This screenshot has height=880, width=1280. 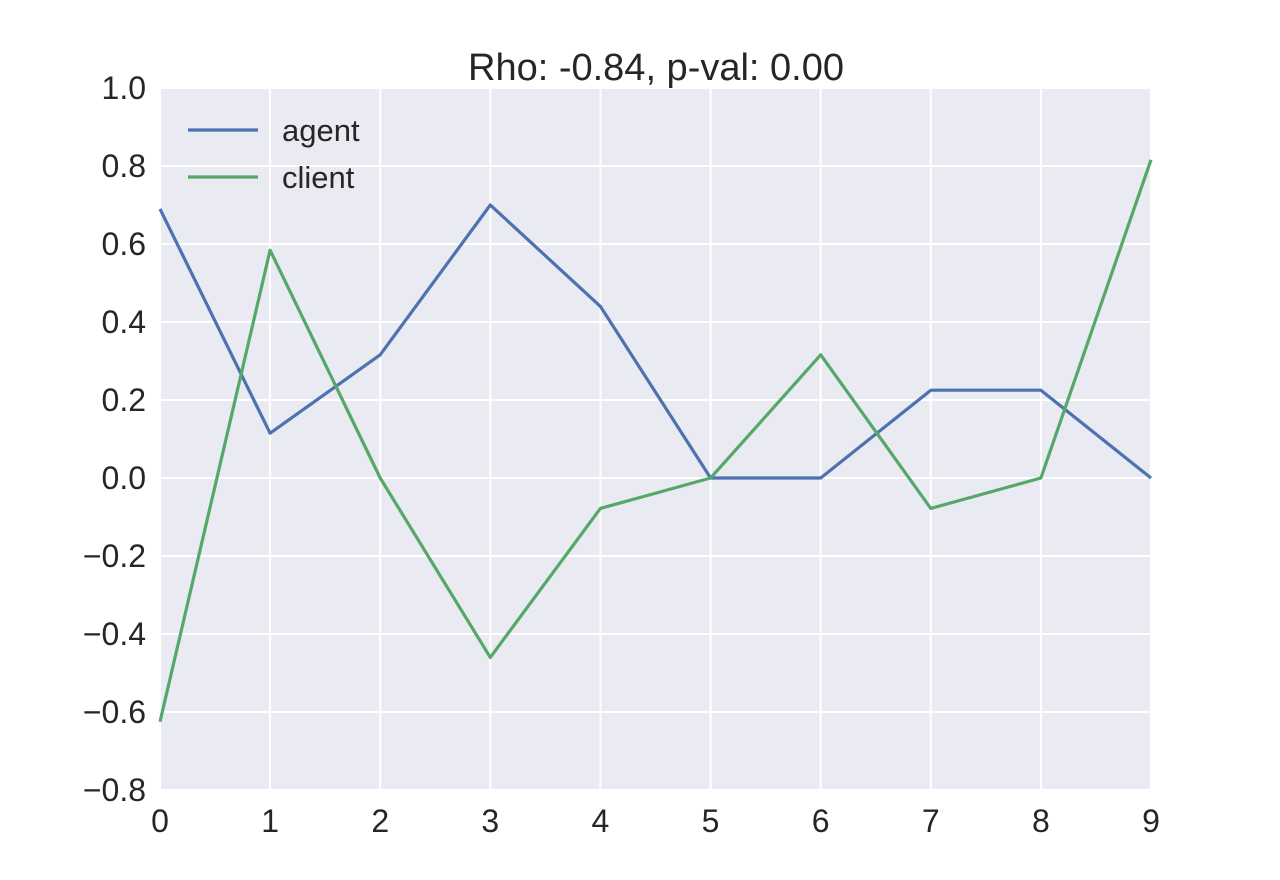 What do you see at coordinates (274, 154) in the screenshot?
I see `legend: agent client` at bounding box center [274, 154].